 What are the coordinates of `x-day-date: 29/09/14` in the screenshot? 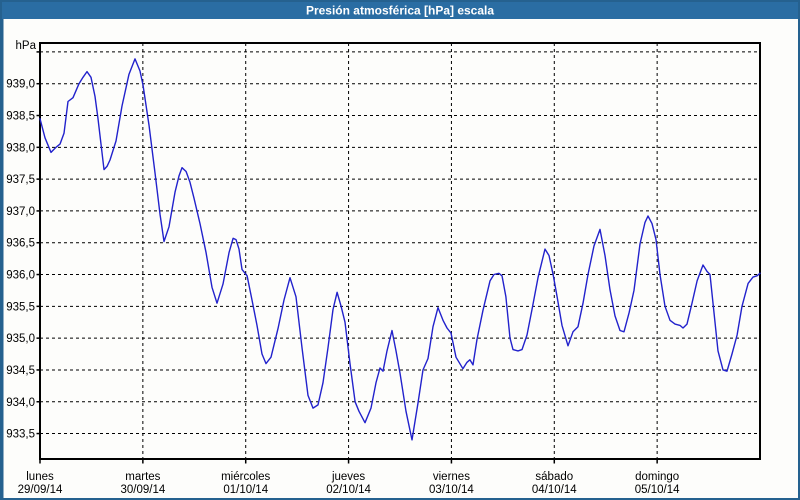 It's located at (40, 490).